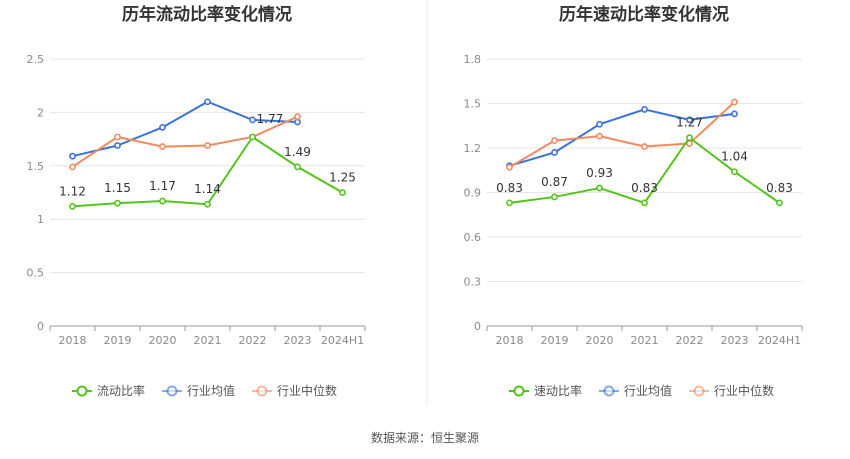 This screenshot has width=850, height=459. I want to click on legend-label: 速动比率, so click(558, 390).